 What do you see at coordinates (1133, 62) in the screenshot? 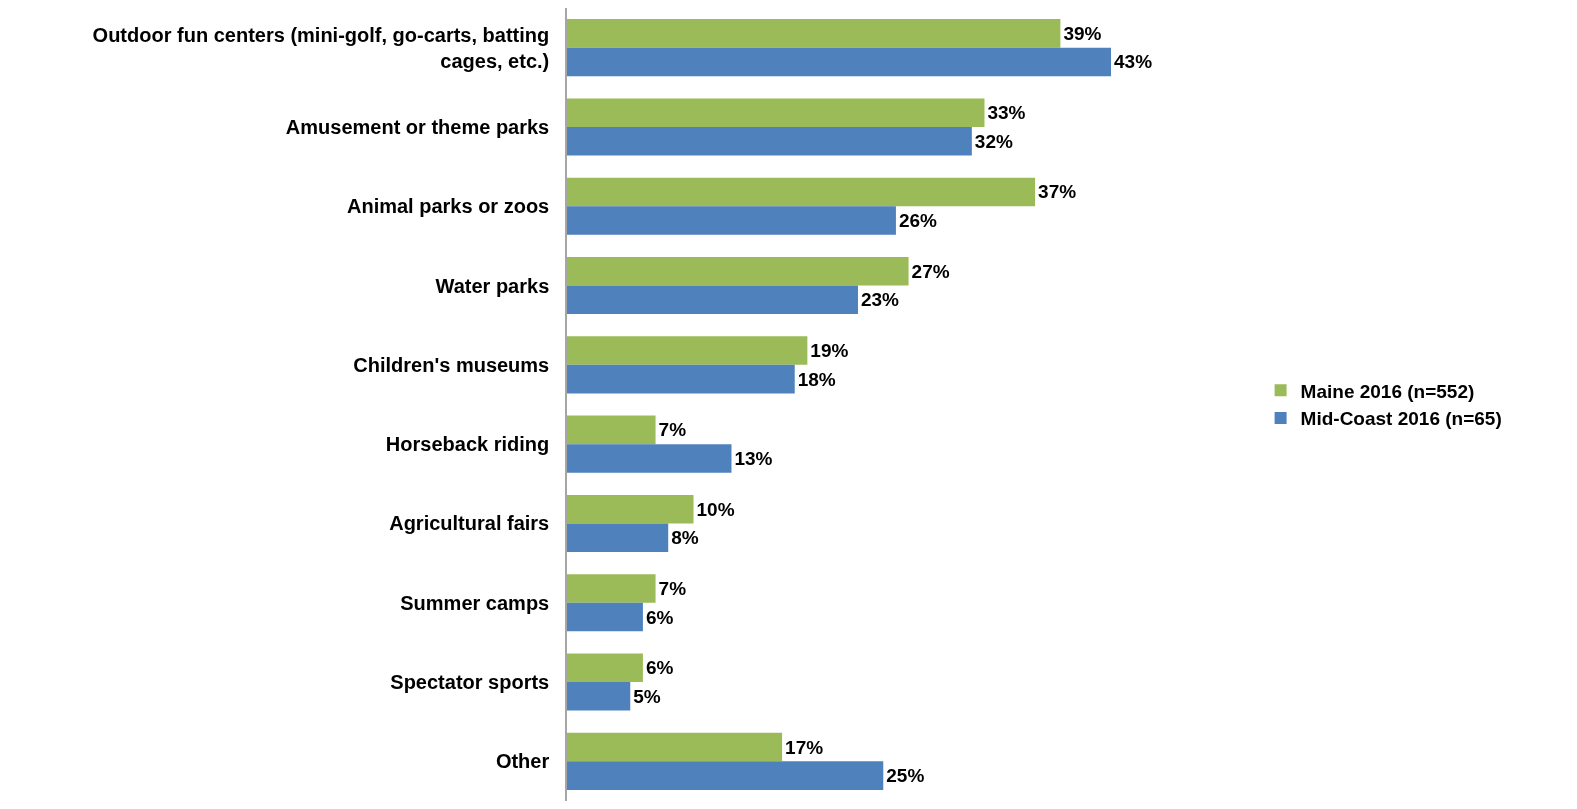
I see `data-label: 43%` at bounding box center [1133, 62].